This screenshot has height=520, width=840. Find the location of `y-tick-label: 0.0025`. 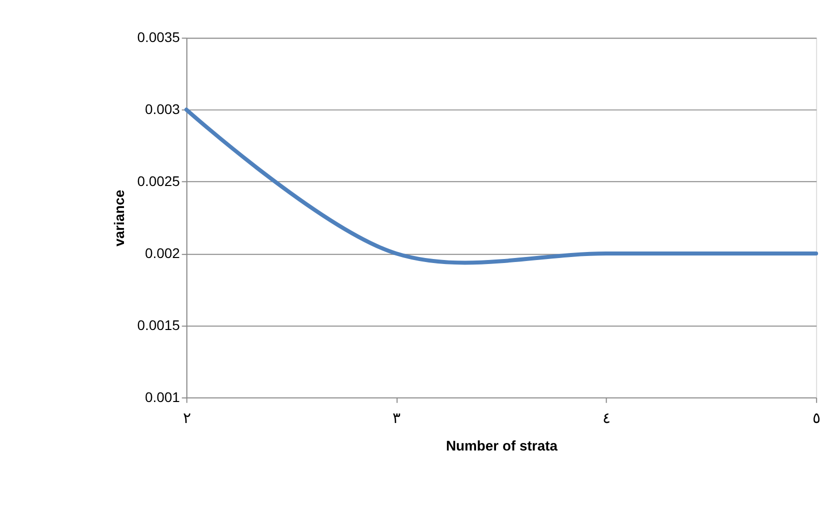

y-tick-label: 0.0025 is located at coordinates (158, 181).